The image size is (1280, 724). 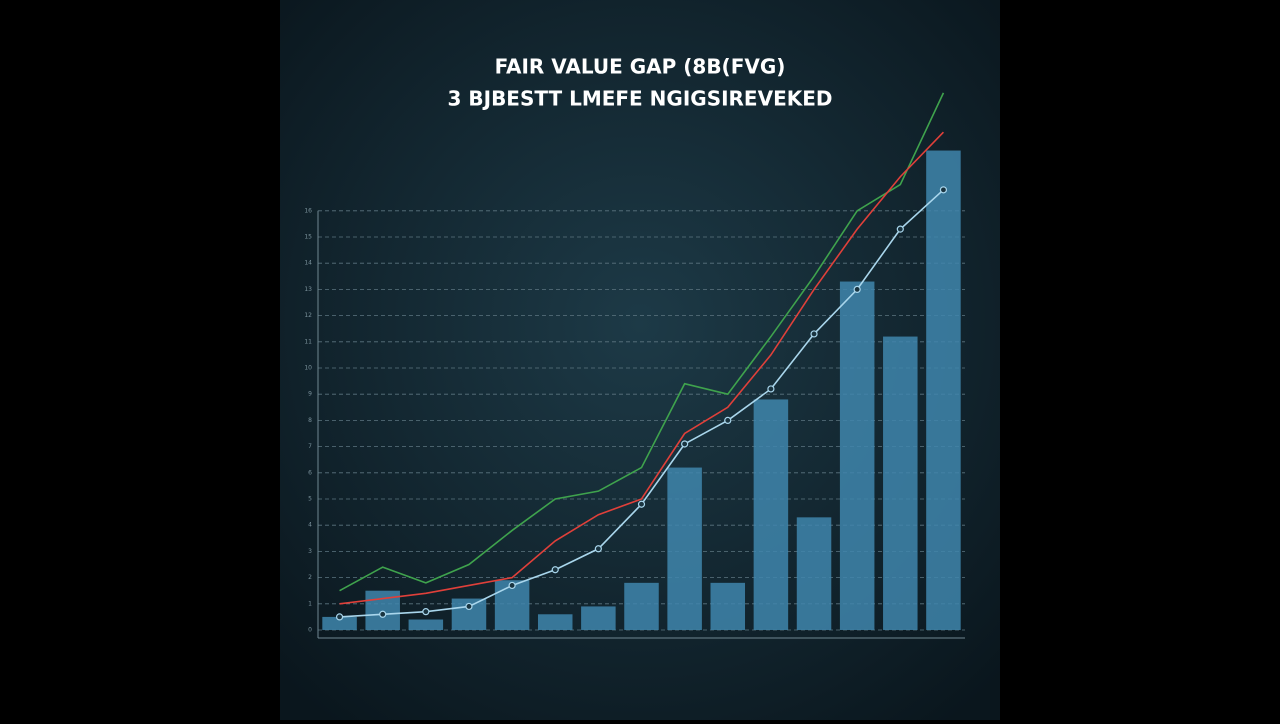 What do you see at coordinates (640, 67) in the screenshot?
I see `chart-title: FAIR VALUE GAP (8B(FVG)` at bounding box center [640, 67].